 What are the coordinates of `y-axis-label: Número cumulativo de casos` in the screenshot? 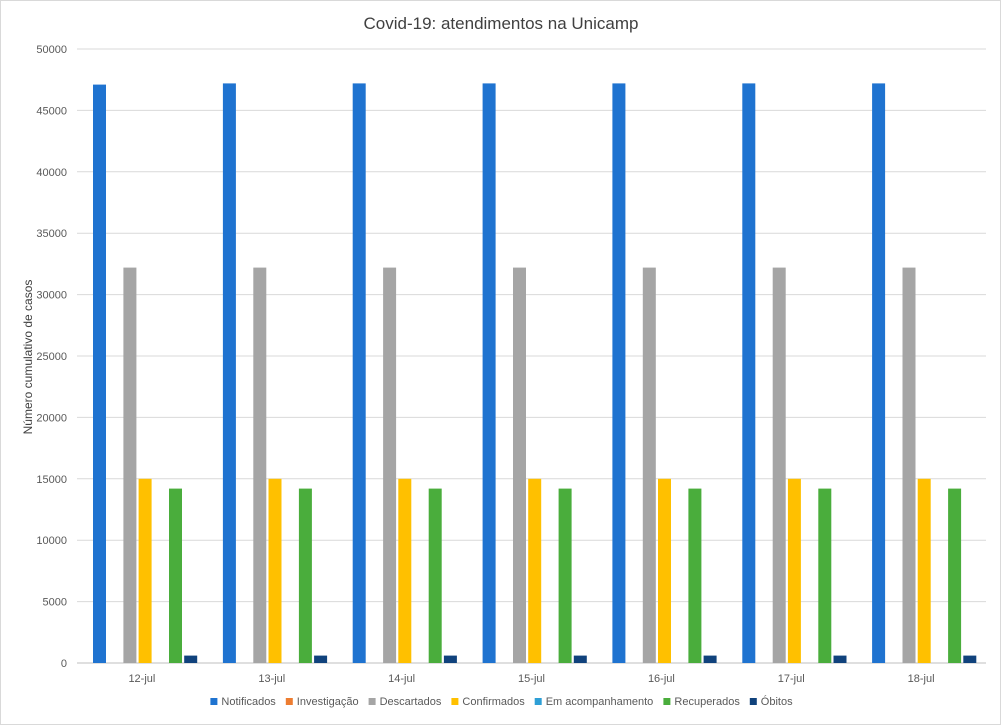 It's located at (28, 357).